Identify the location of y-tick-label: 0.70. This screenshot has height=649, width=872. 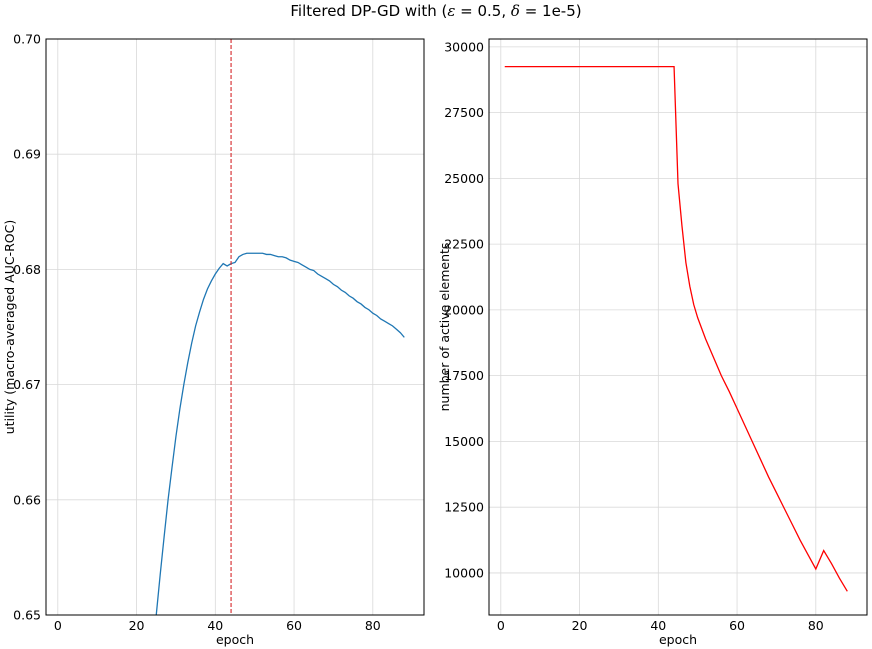
(27, 39).